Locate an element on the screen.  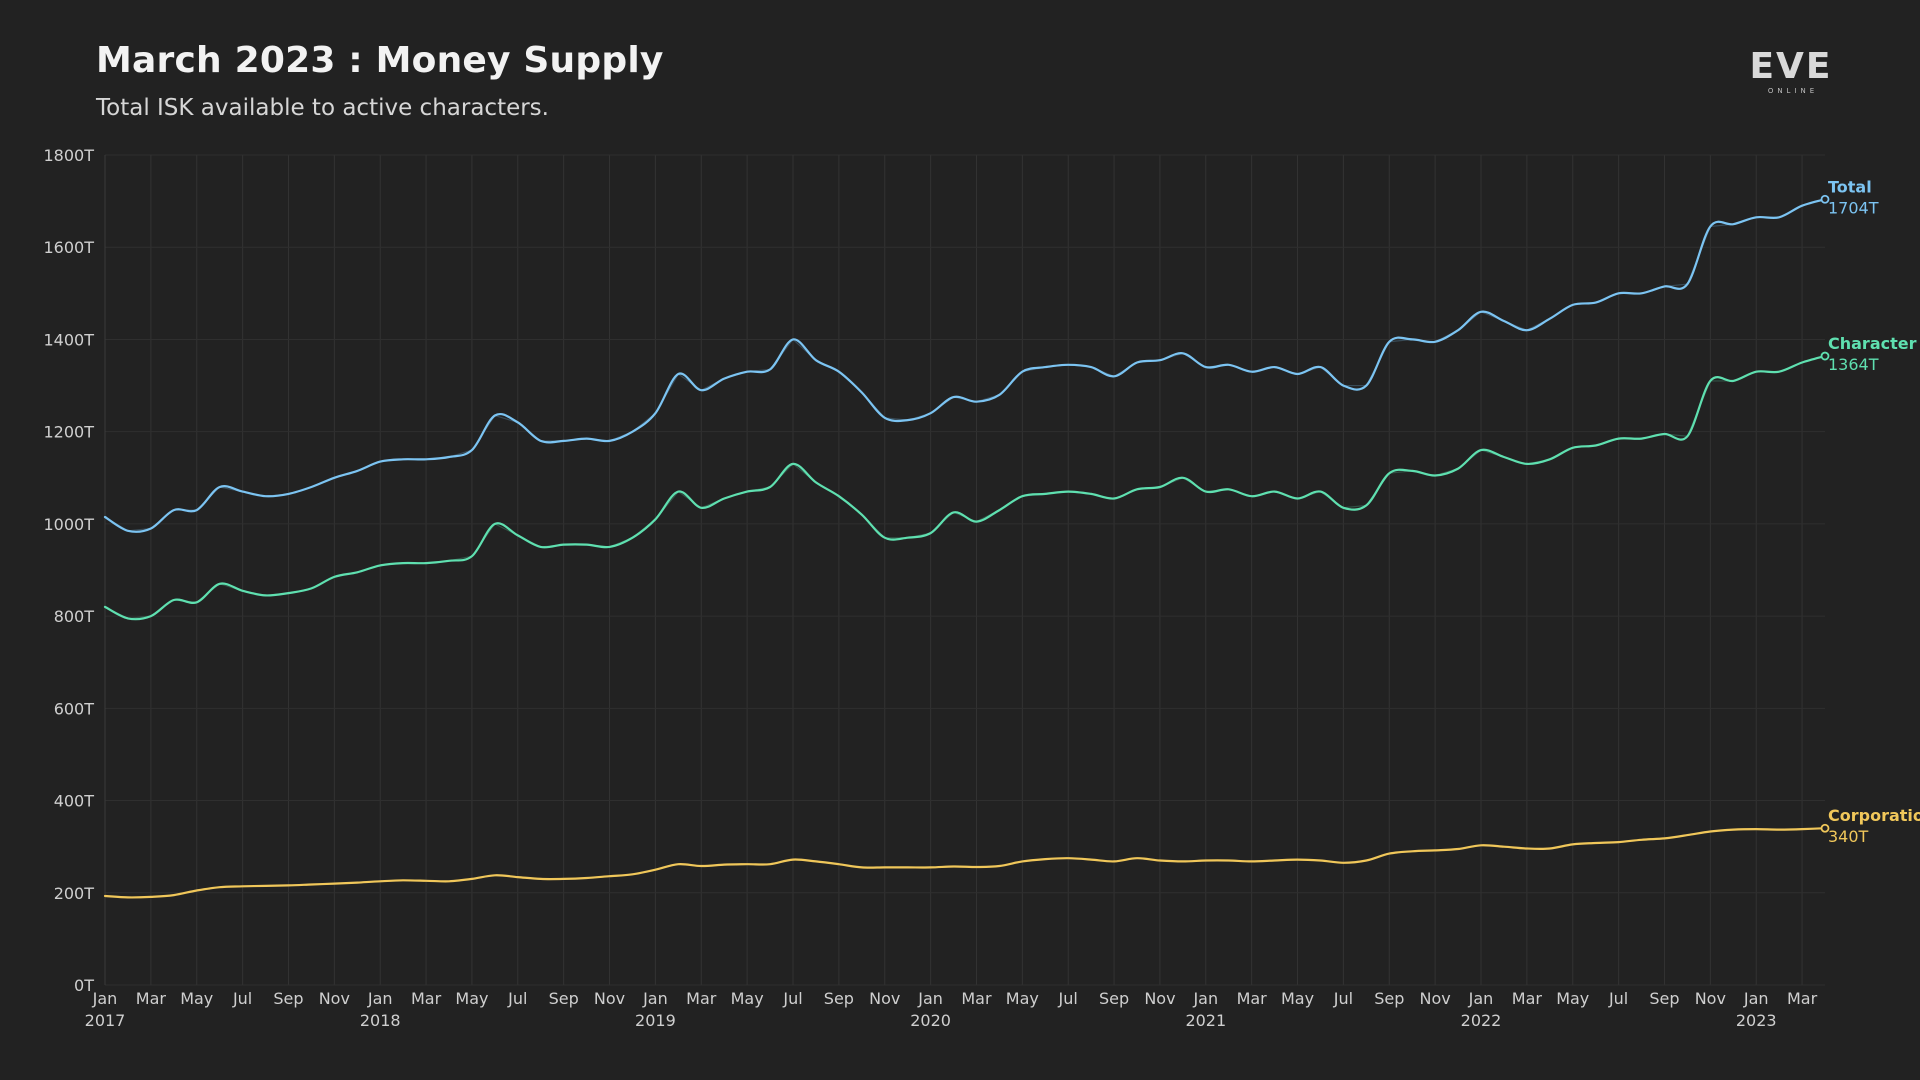
eve-online-logo: EVE ONLINE is located at coordinates (1789, 71).